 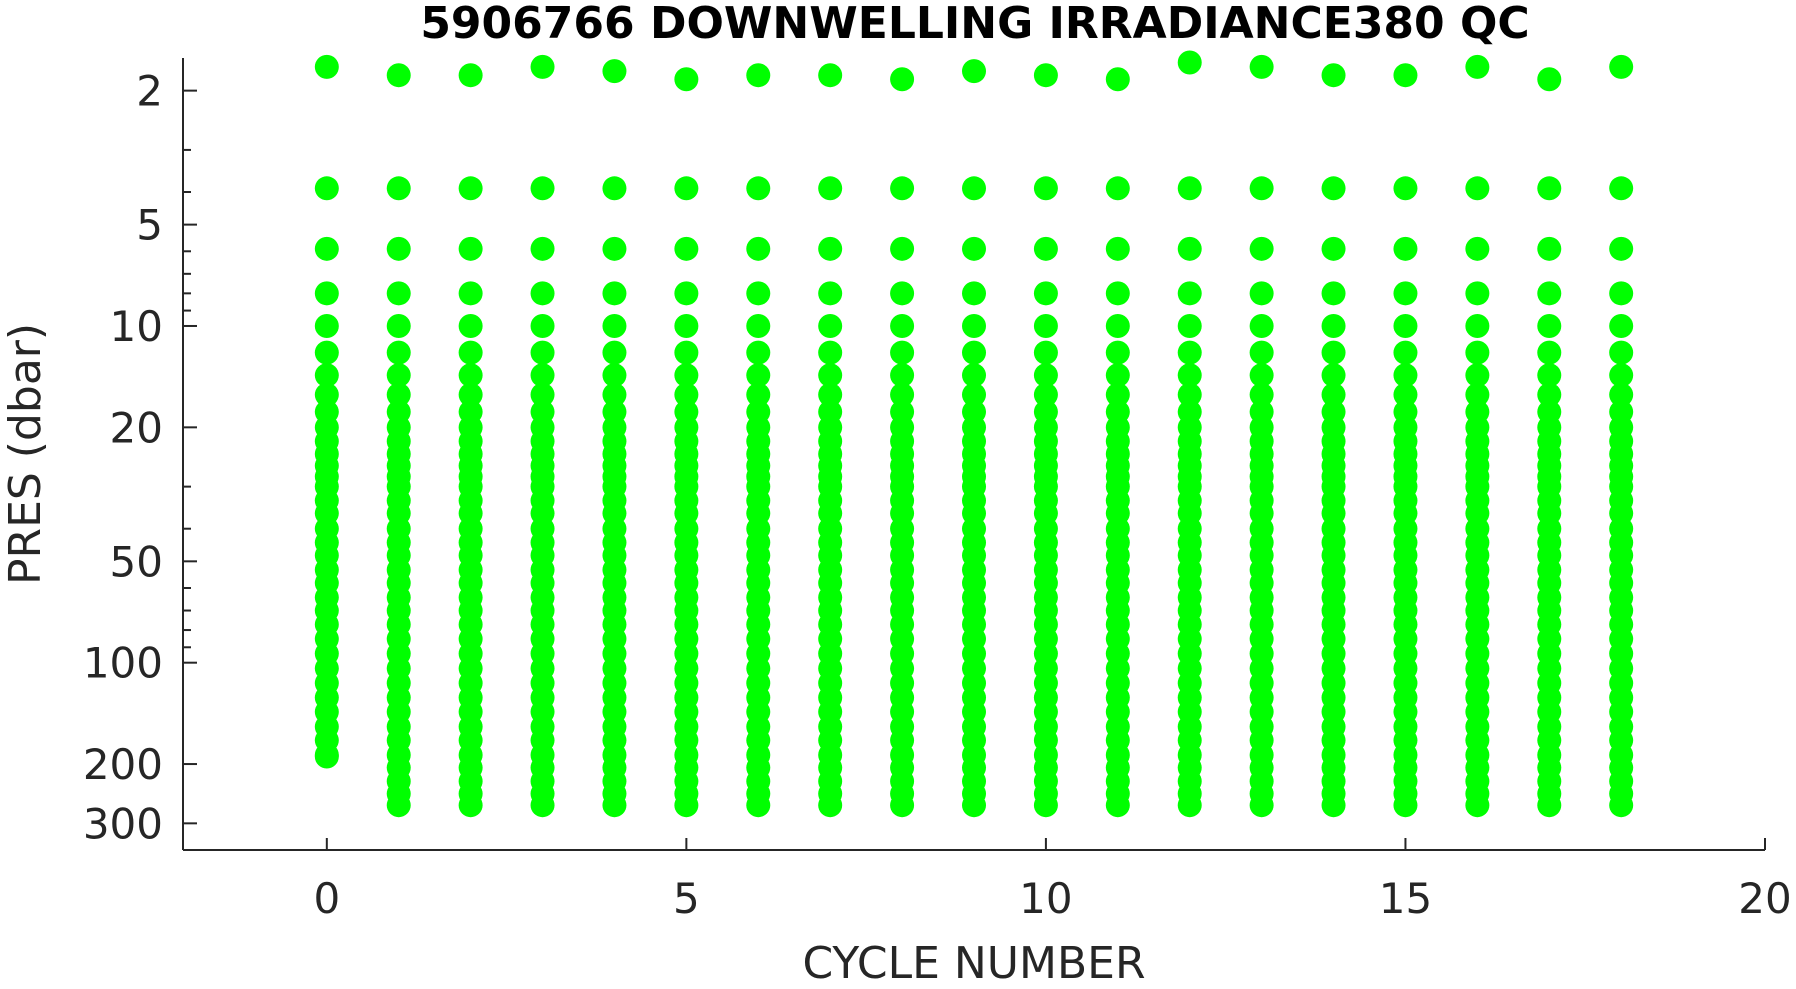 What do you see at coordinates (149, 91) in the screenshot?
I see `y-tick-label: 2` at bounding box center [149, 91].